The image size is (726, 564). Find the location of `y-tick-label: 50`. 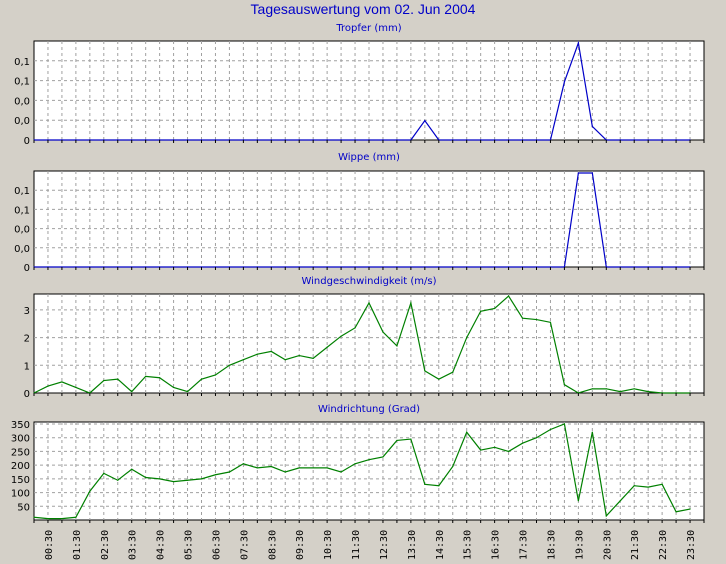

y-tick-label: 50 is located at coordinates (23, 507).